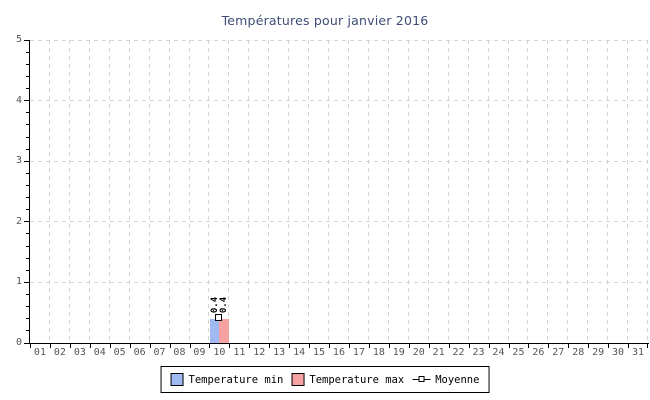 Image resolution: width=650 pixels, height=400 pixels. I want to click on x-axis-tick-label: 22, so click(458, 352).